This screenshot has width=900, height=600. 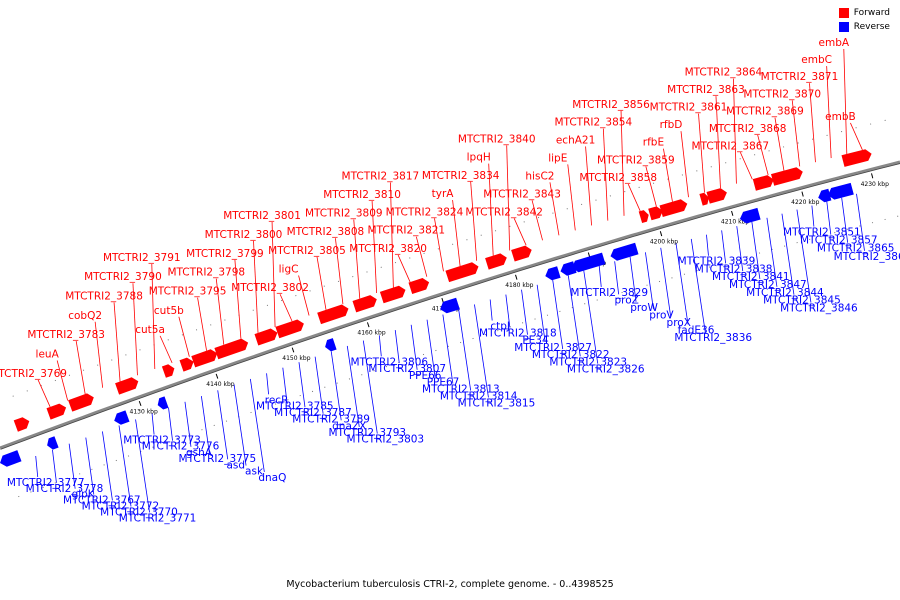 I want to click on reverse-gene-label: MTCTRI2_3767, so click(x=102, y=501).